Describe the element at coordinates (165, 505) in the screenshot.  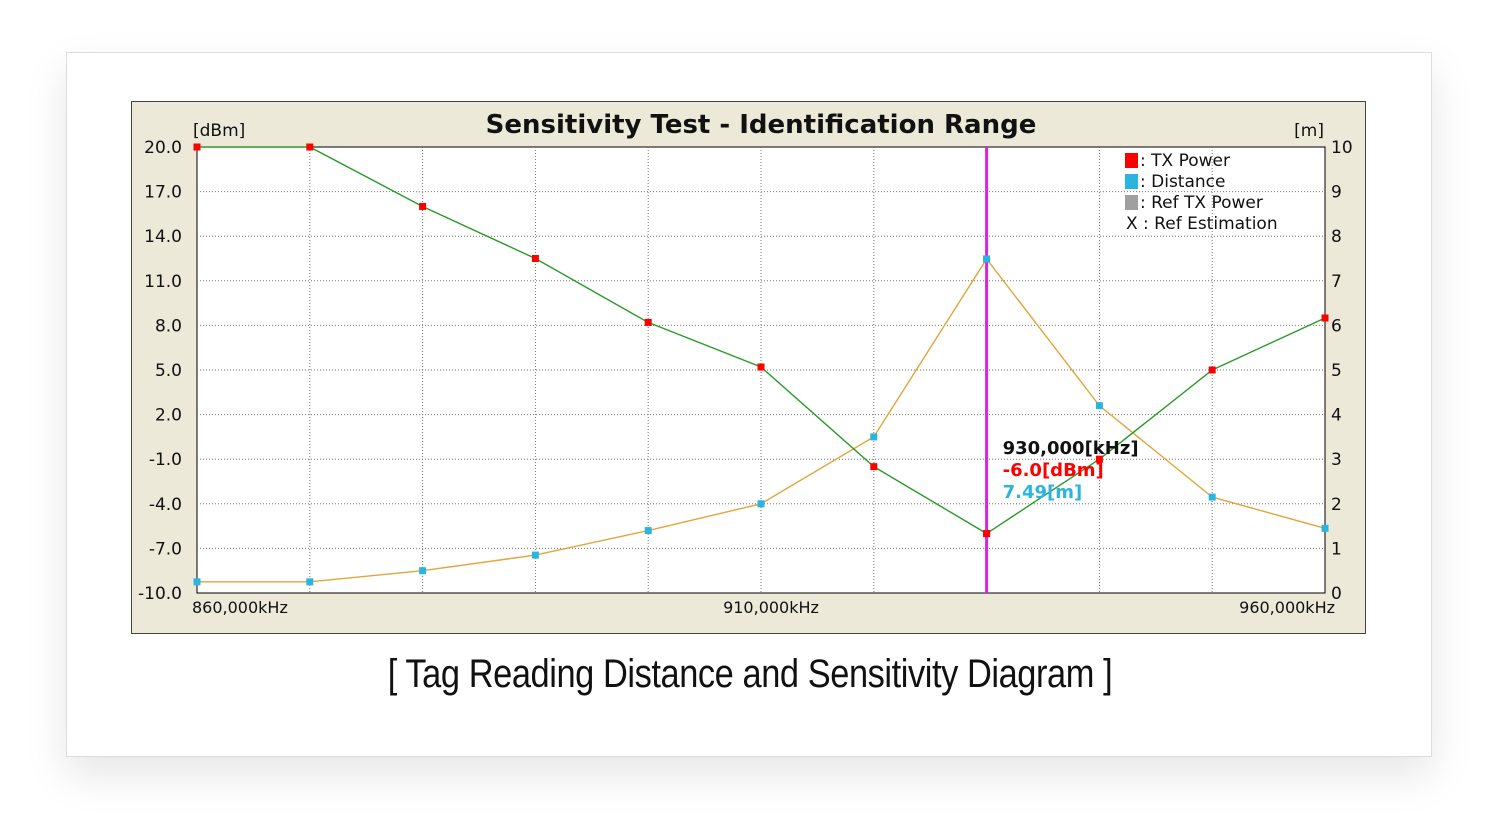
I see `y-tick-label-left: -4.0` at that location.